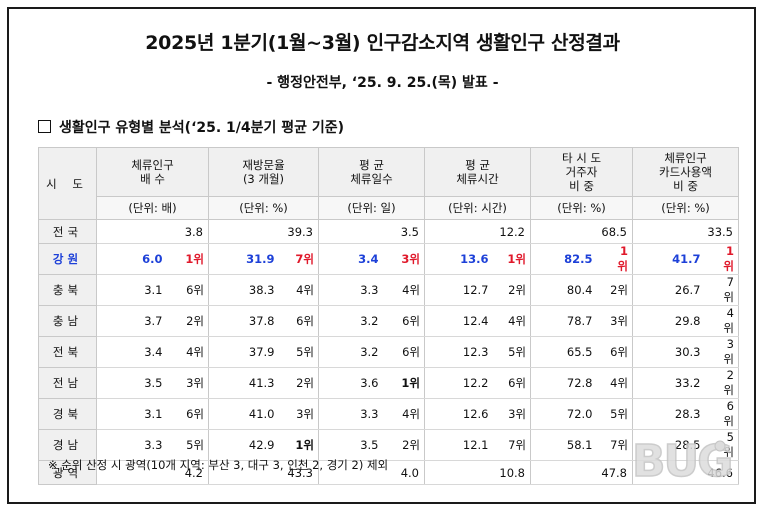 The width and height of the screenshot is (765, 513). Describe the element at coordinates (388, 259) in the screenshot. I see `table-row: 강원 6.0 1위 31.9 7위 3.4 3위 13.6 1위 82.5 1위 41.7 1위` at that location.